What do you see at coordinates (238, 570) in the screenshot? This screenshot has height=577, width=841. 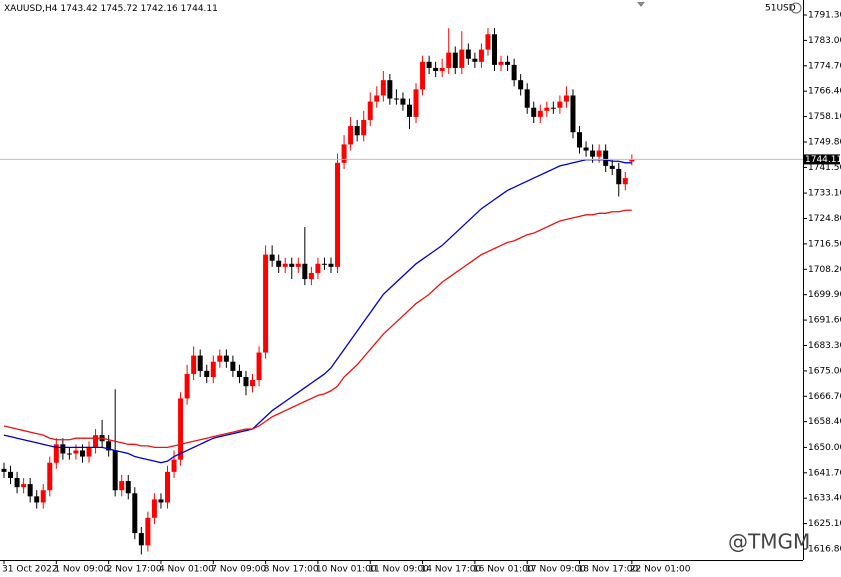 I see `x-tick-label: 7 Nov 09:00` at bounding box center [238, 570].